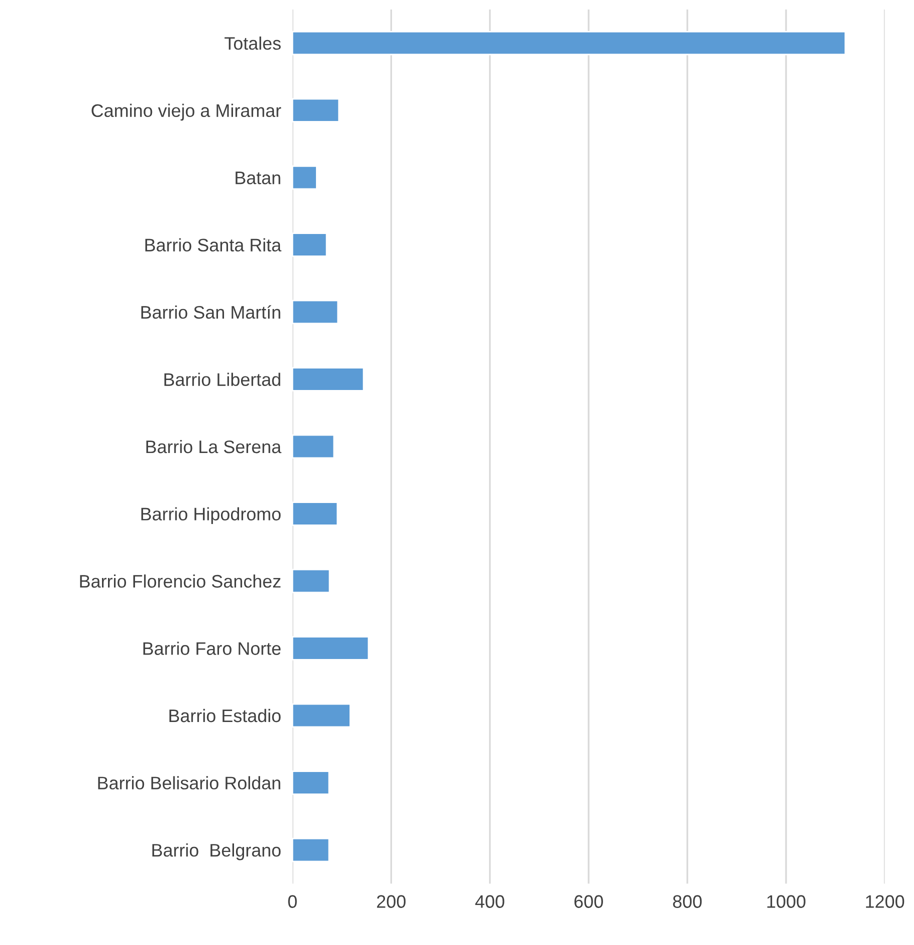  Describe the element at coordinates (187, 112) in the screenshot. I see `y-tick-label: Camino viejo a Miramar` at that location.